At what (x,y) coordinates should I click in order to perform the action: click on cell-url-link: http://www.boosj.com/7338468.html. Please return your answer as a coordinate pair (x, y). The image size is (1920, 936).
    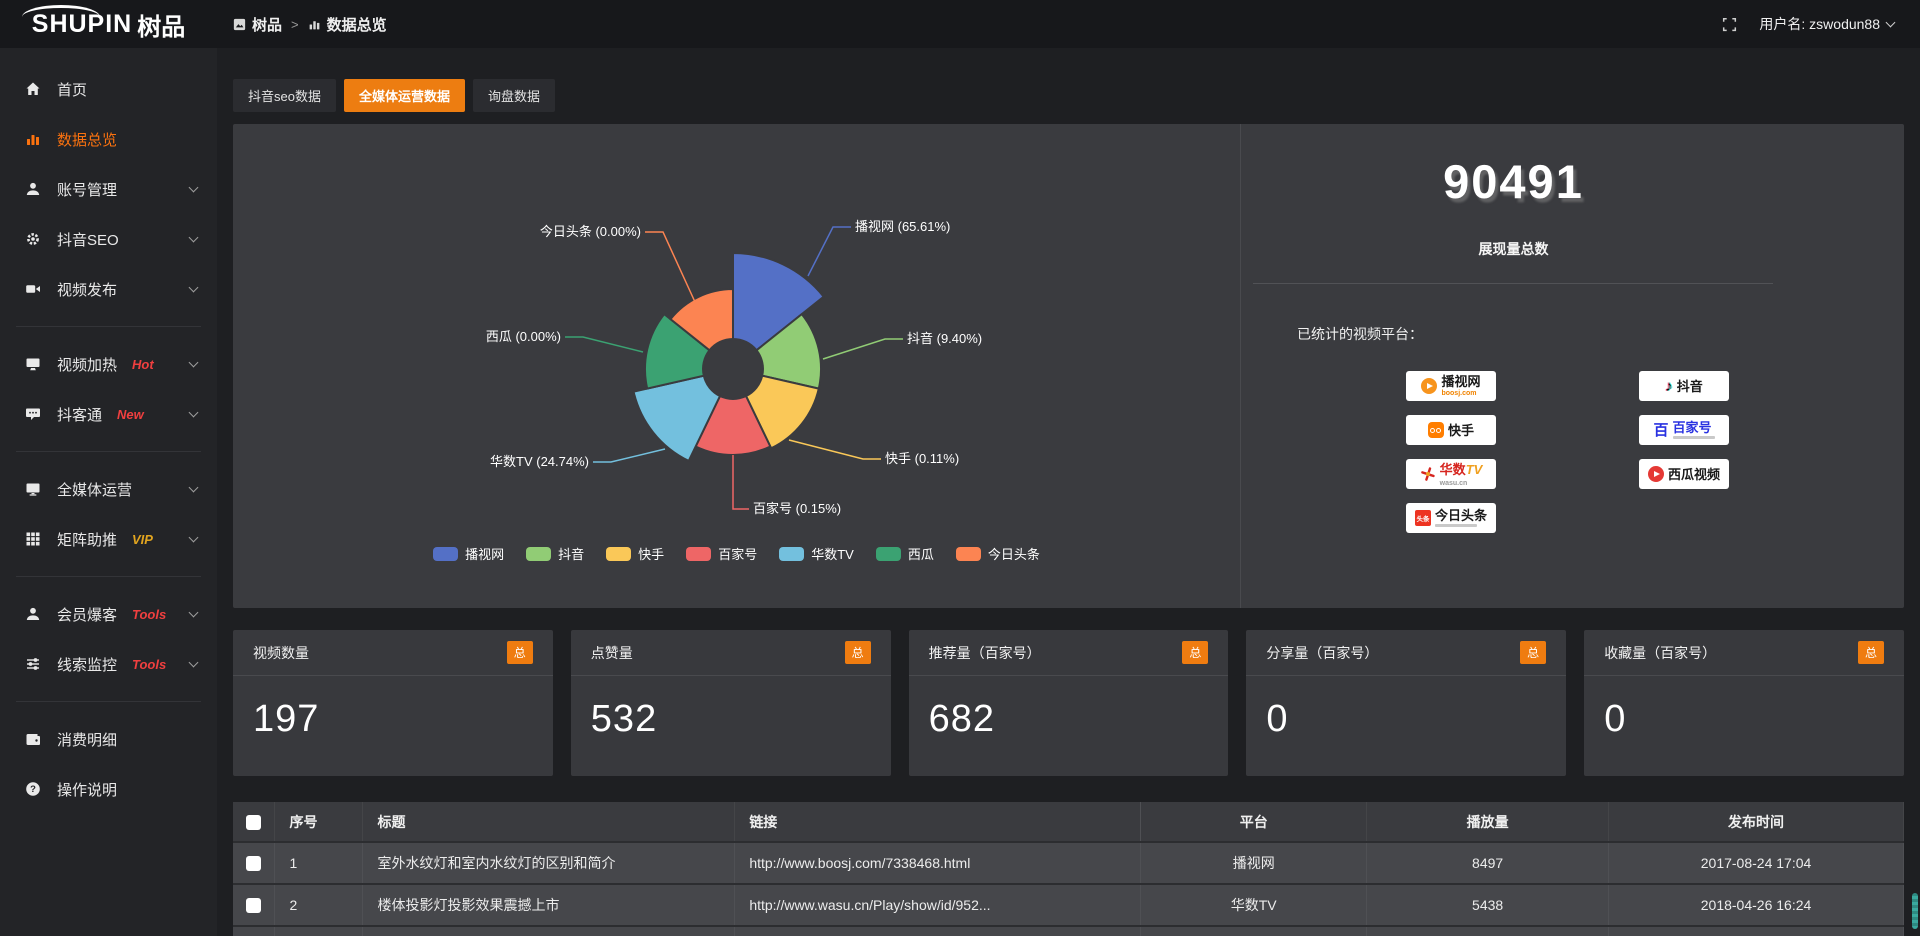
    Looking at the image, I should click on (938, 862).